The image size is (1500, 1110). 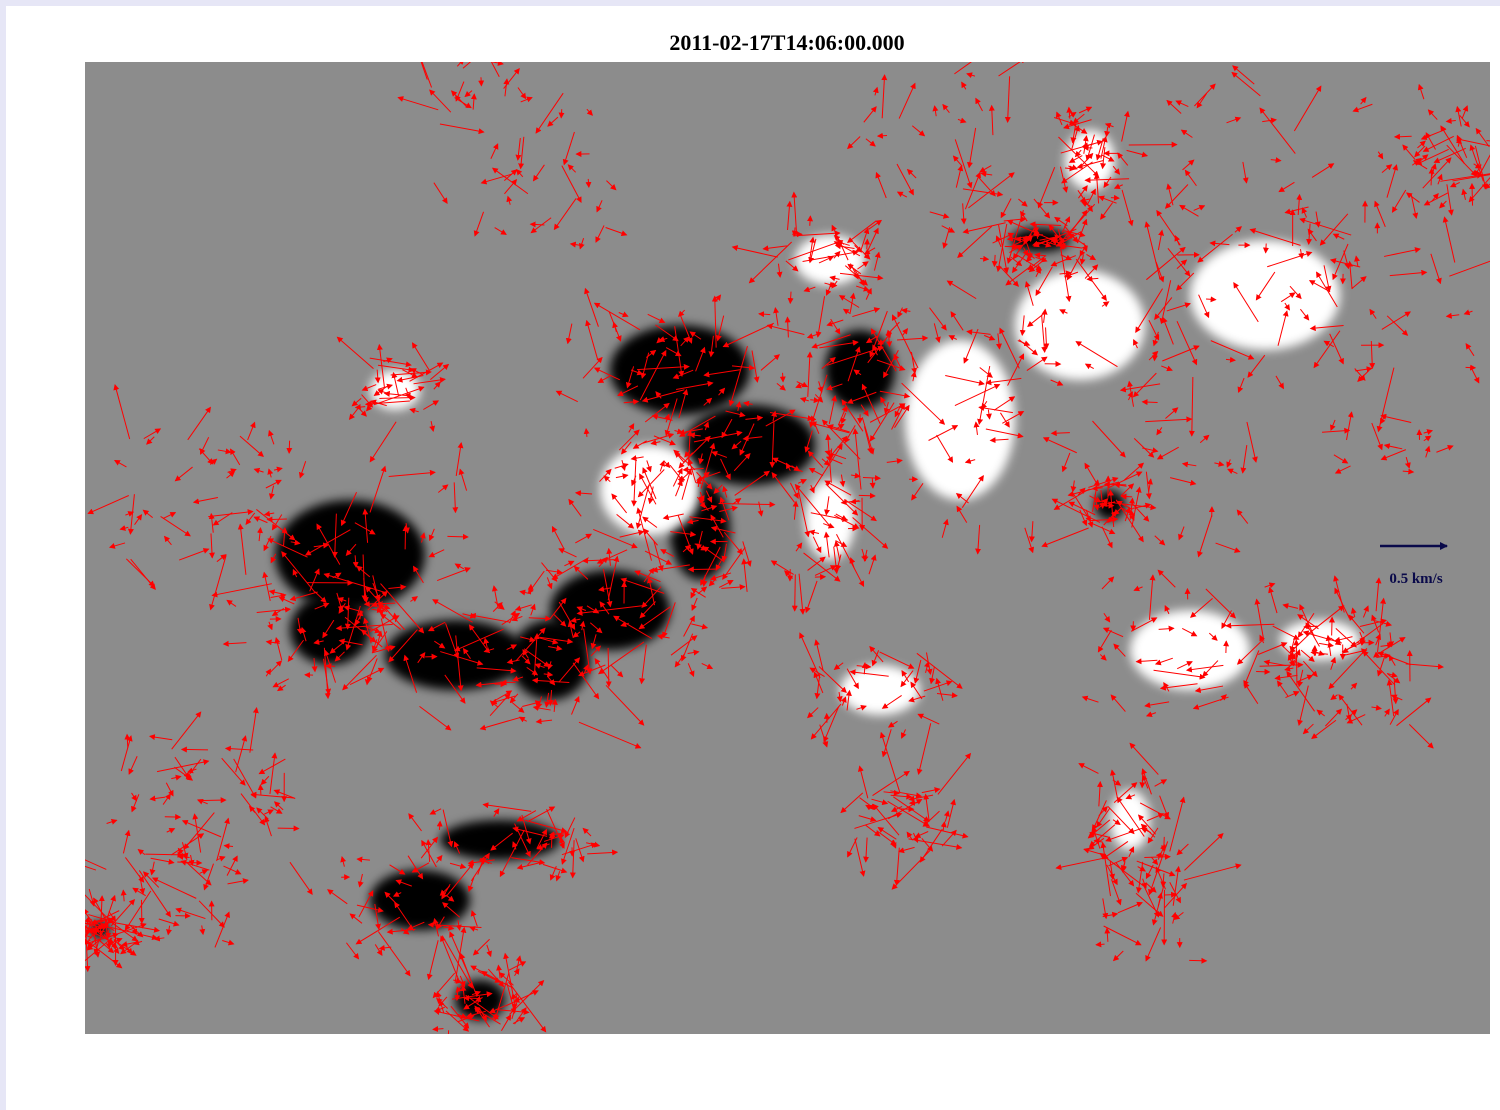 I want to click on negative-polarity, so click(x=330, y=630).